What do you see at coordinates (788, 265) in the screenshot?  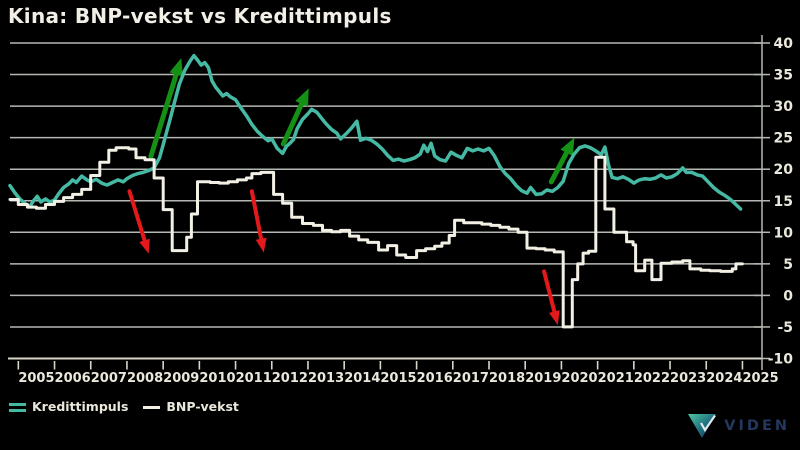 I see `y-tick-label: 5` at bounding box center [788, 265].